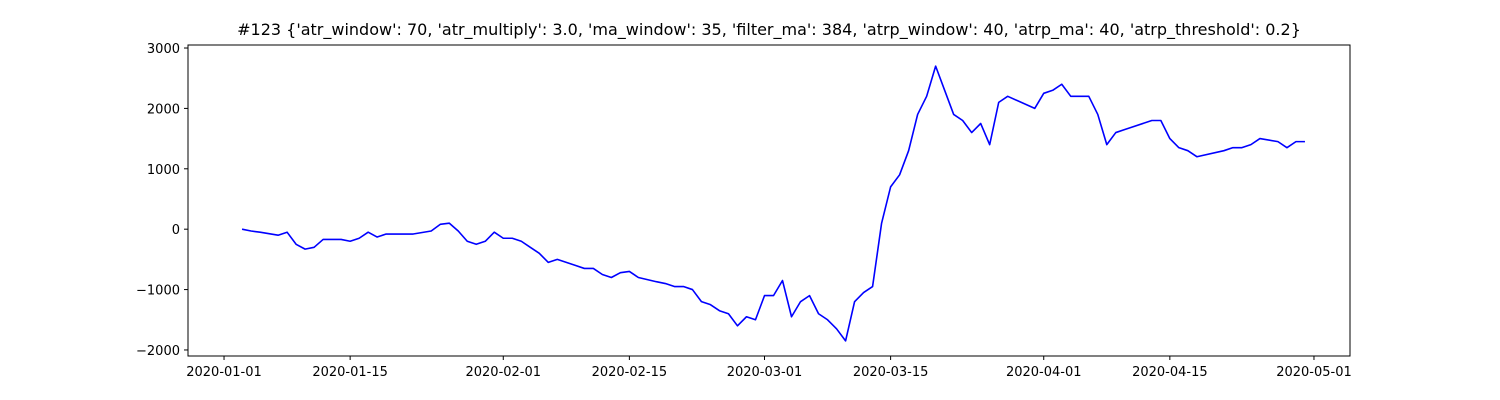 This screenshot has height=400, width=1500. Describe the element at coordinates (224, 372) in the screenshot. I see `x-tick-label: 2020-01-01` at that location.